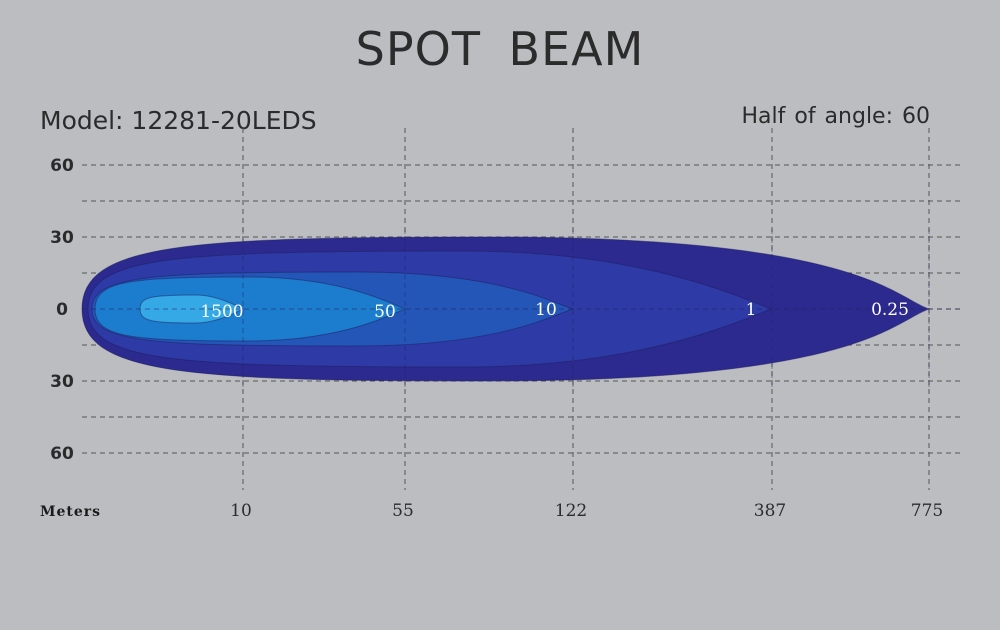 The height and width of the screenshot is (630, 1000). I want to click on x-tick-label: 387, so click(770, 511).